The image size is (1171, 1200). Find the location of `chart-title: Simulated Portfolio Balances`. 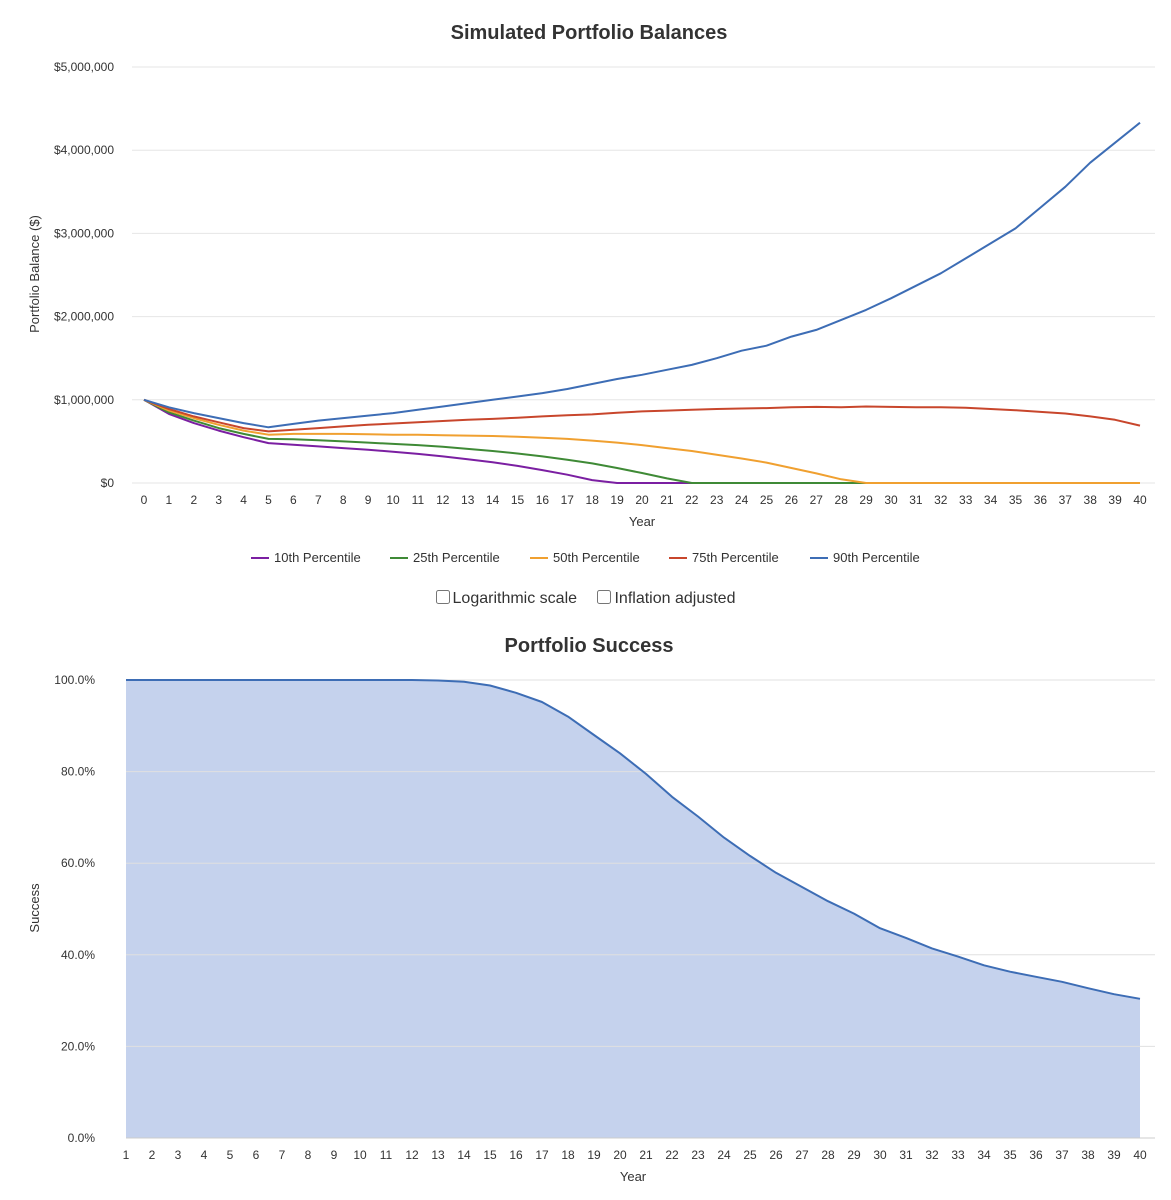

chart-title: Simulated Portfolio Balances is located at coordinates (589, 33).